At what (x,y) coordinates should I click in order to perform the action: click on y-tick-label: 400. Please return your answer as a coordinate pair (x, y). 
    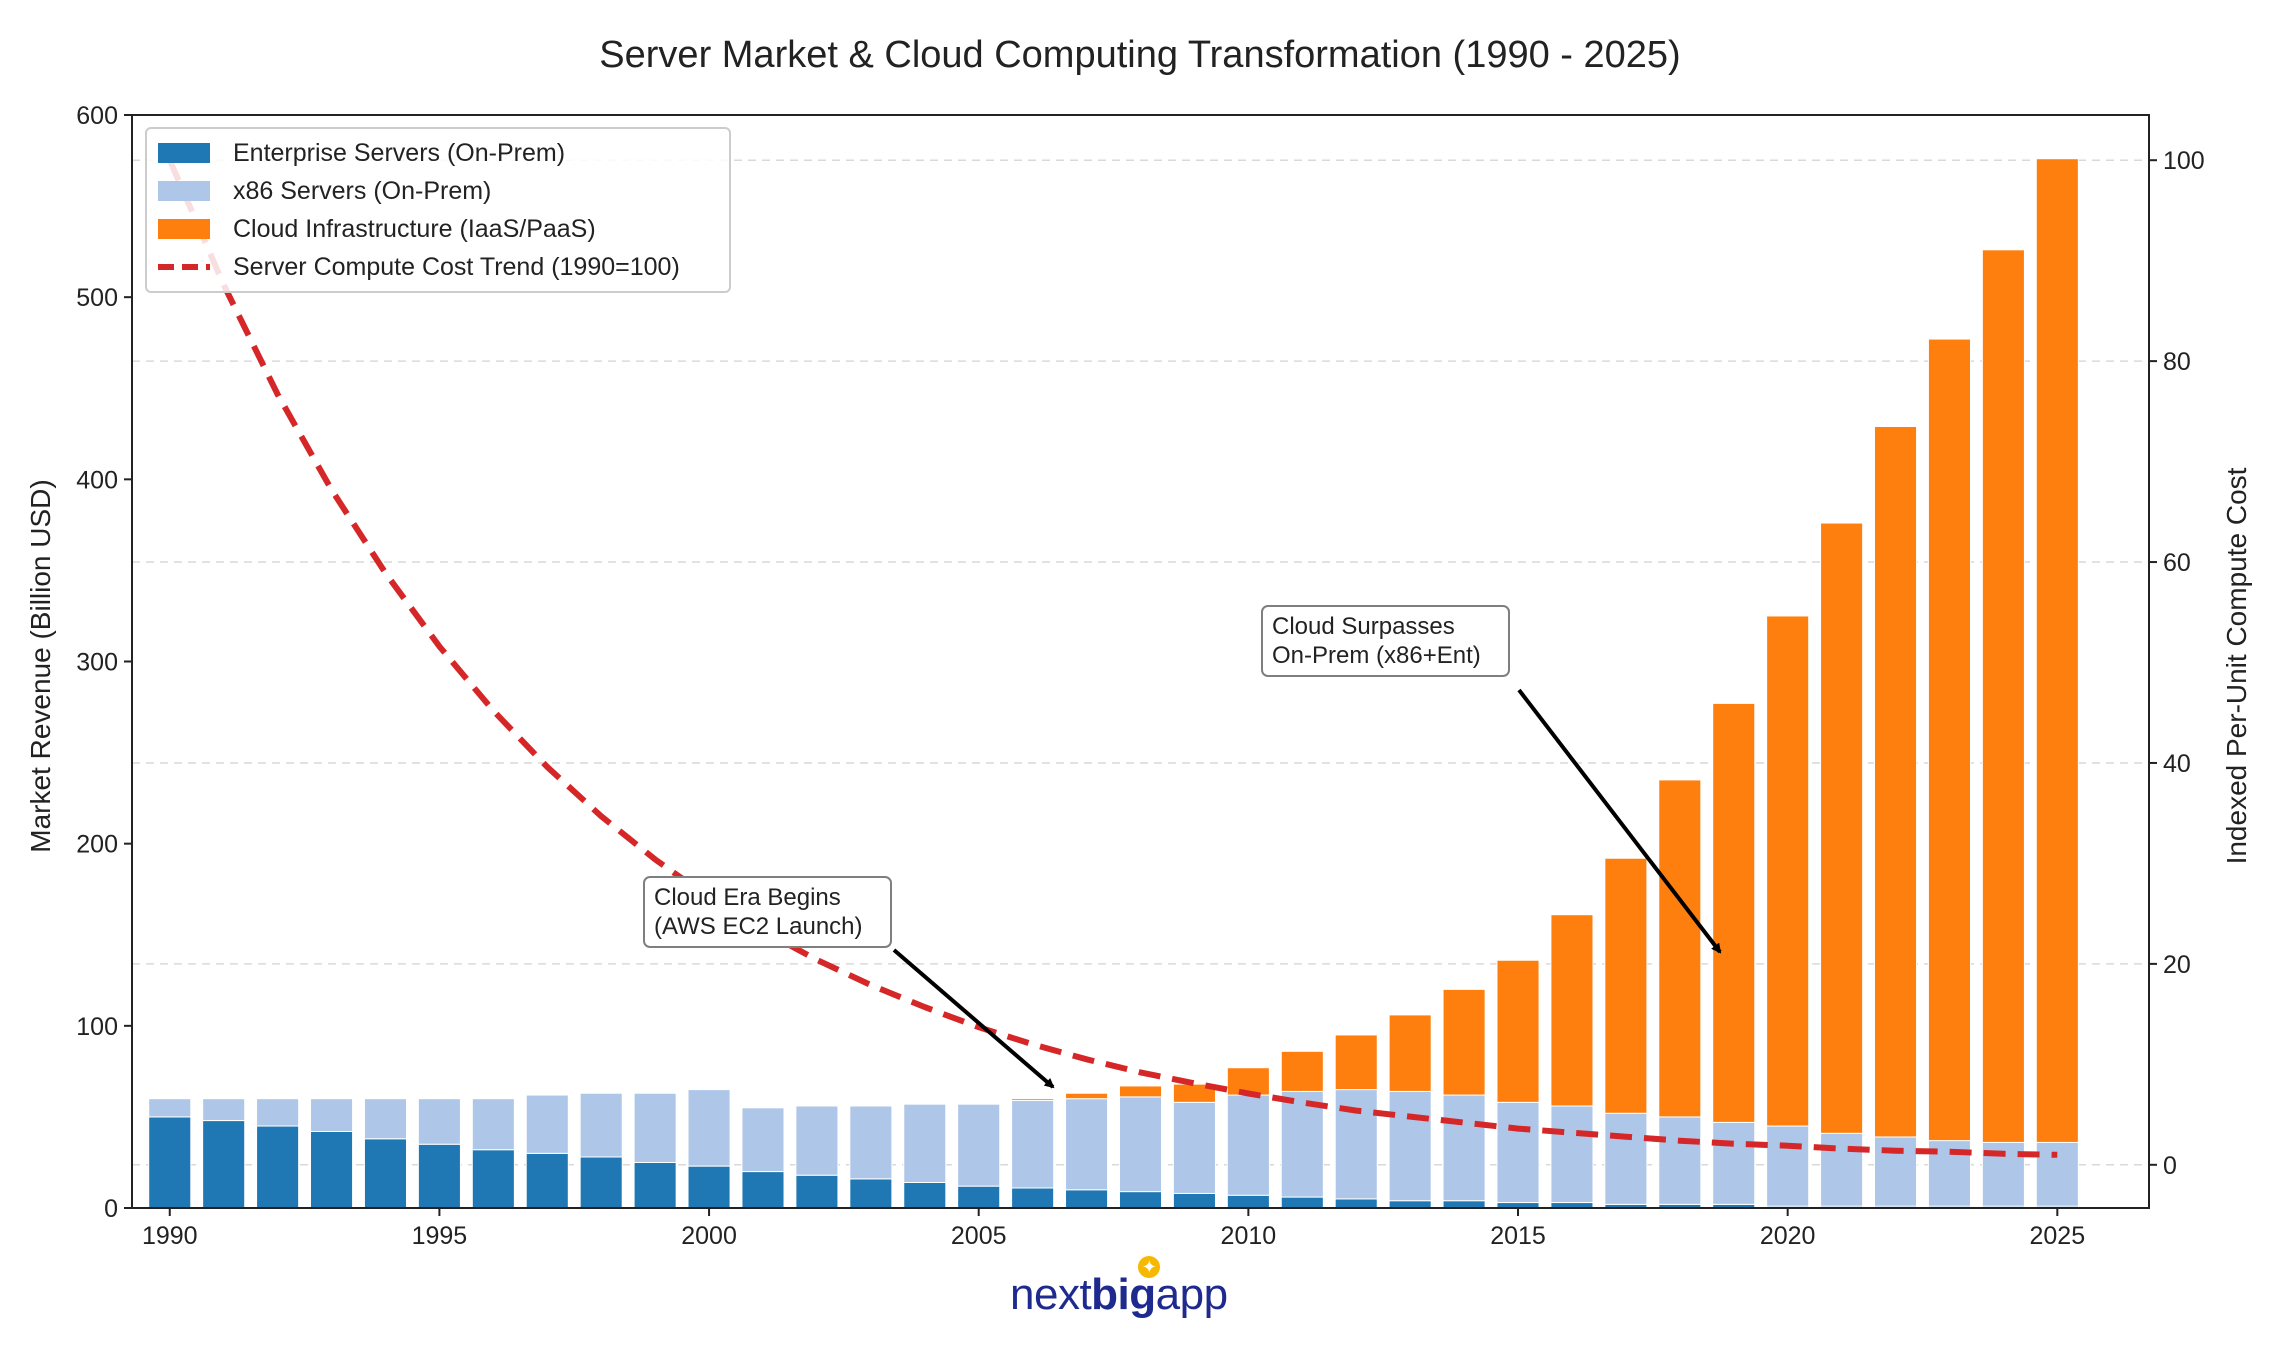
    Looking at the image, I should click on (97, 480).